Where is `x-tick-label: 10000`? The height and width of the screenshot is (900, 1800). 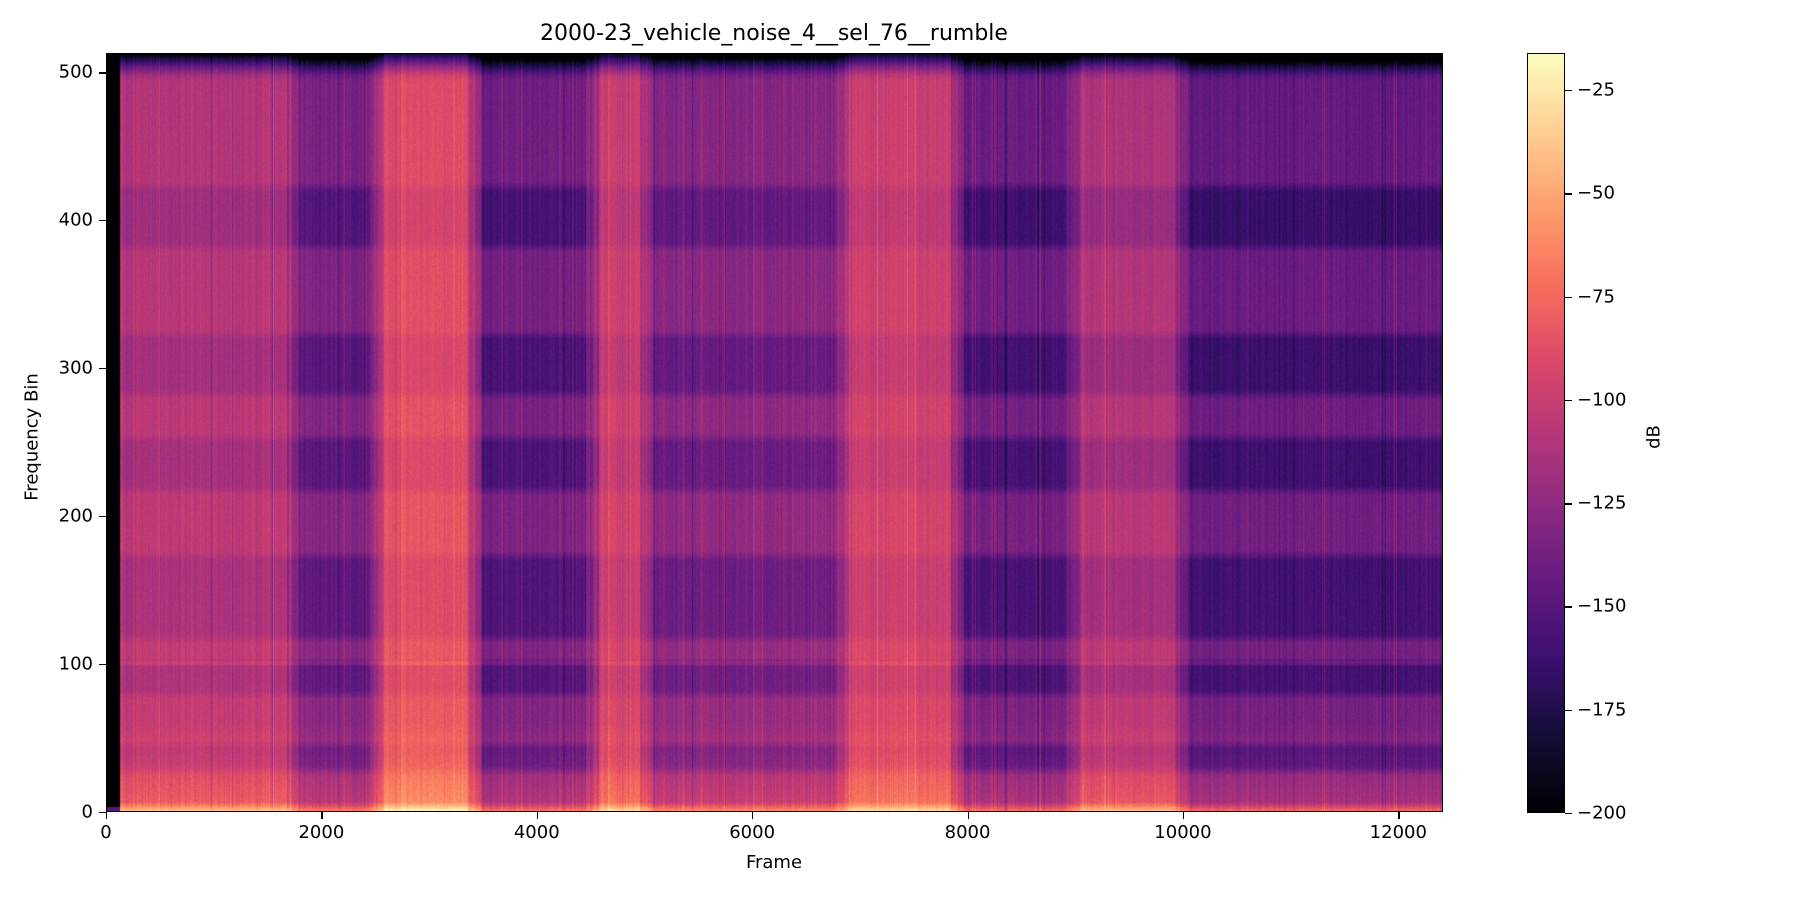 x-tick-label: 10000 is located at coordinates (1183, 832).